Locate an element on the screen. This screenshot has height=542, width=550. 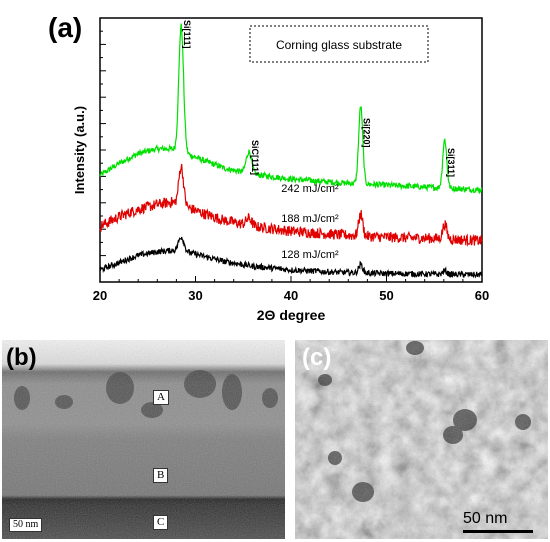
legend-box-text: Corning glass substrate is located at coordinates (339, 45).